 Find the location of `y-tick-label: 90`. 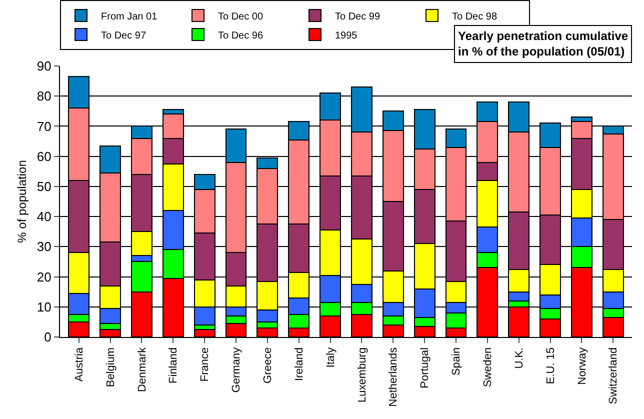

y-tick-label: 90 is located at coordinates (44, 66).